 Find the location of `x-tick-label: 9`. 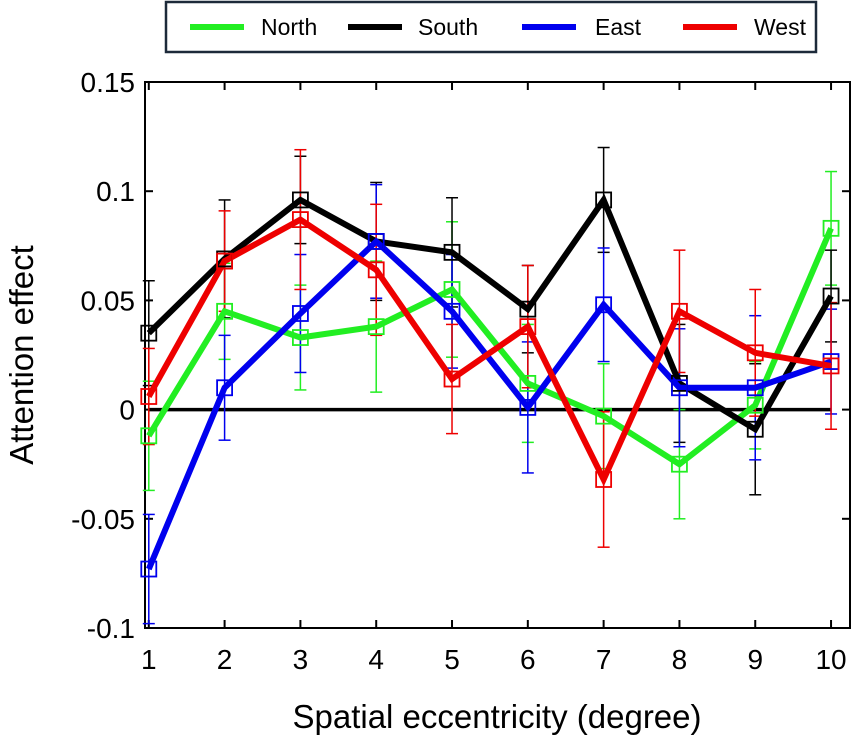

x-tick-label: 9 is located at coordinates (755, 659).